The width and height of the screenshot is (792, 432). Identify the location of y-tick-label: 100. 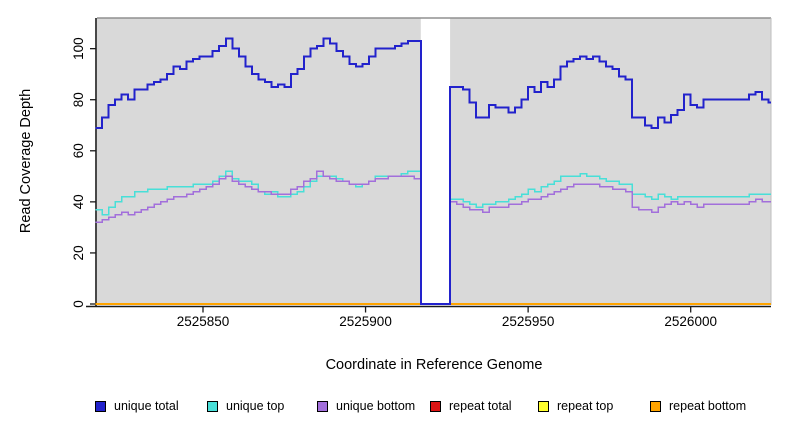
(78, 48).